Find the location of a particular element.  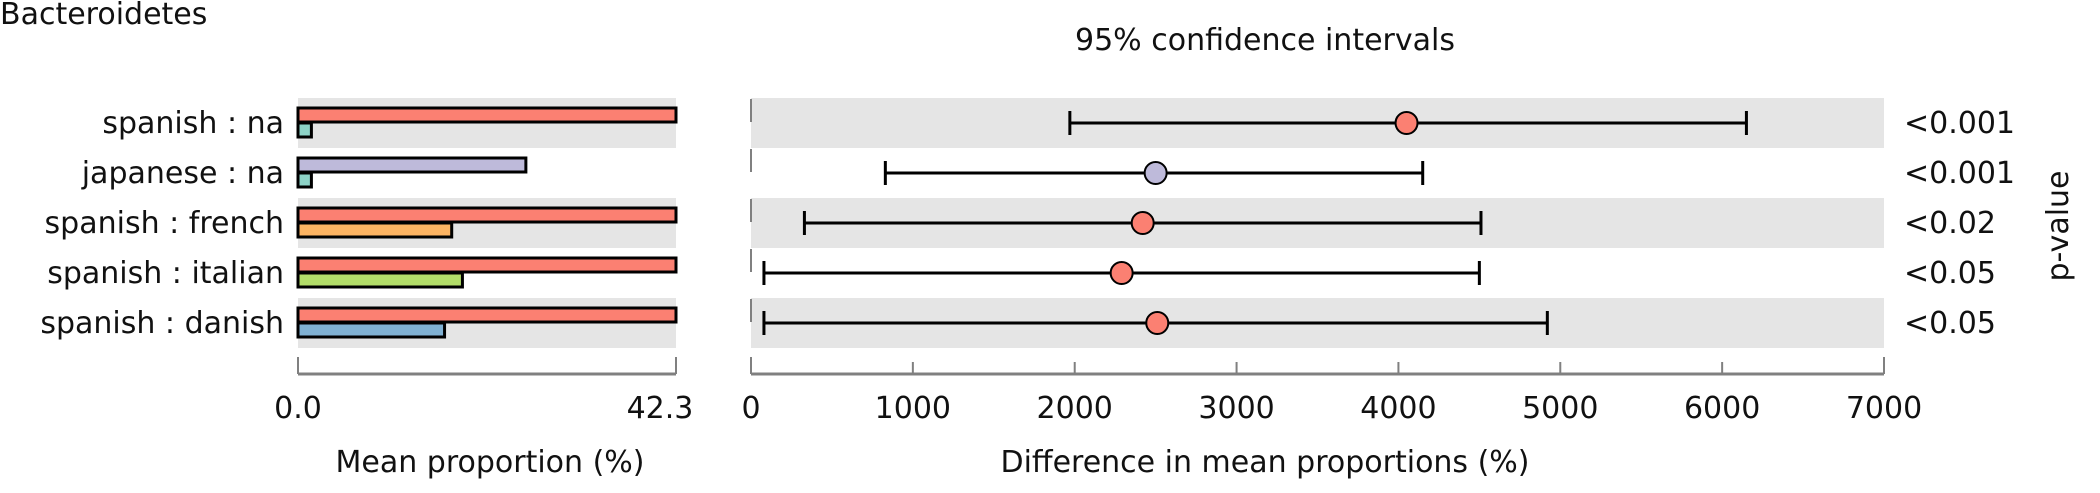

x-tick-label: 6000 is located at coordinates (1722, 408).